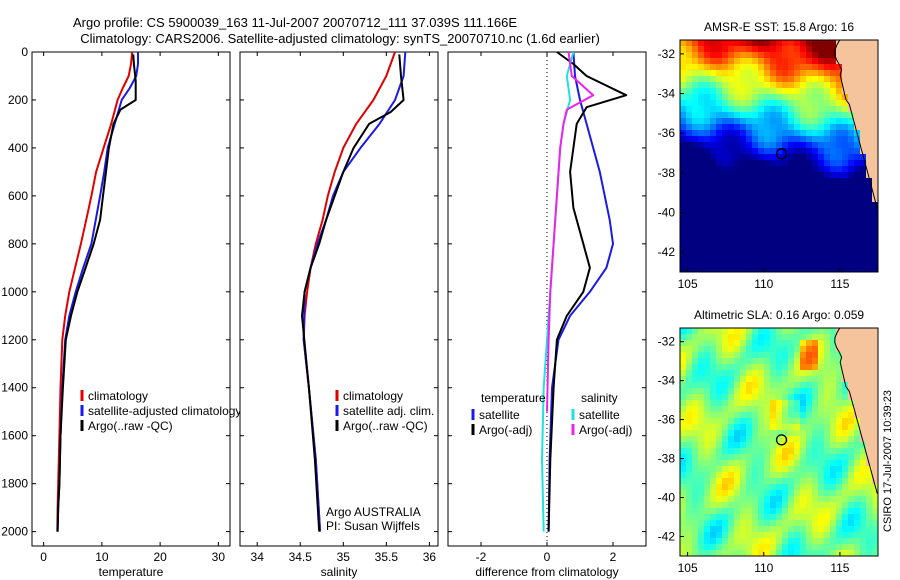 Image resolution: width=900 pixels, height=580 pixels. I want to click on y-tick-label: 600, so click(18, 196).